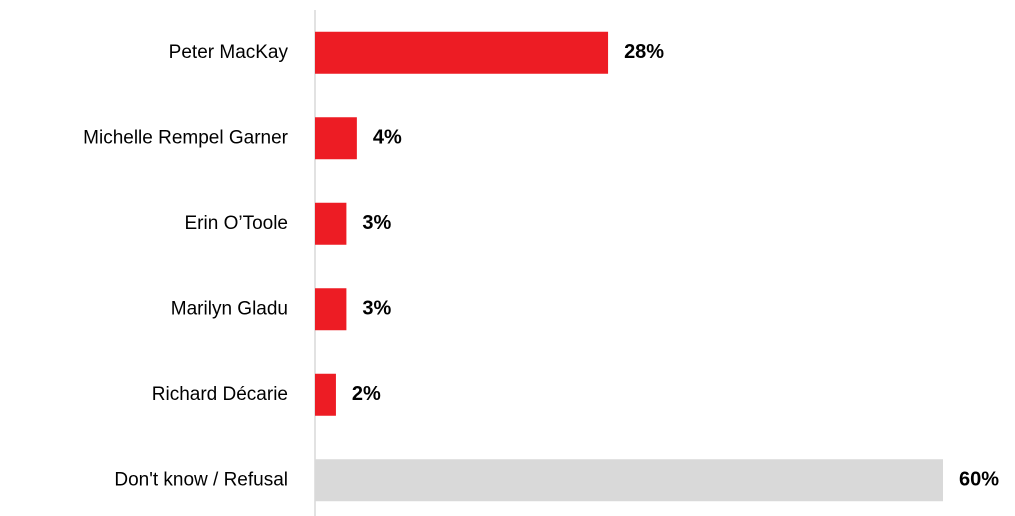 This screenshot has width=1015, height=516. What do you see at coordinates (387, 138) in the screenshot?
I see `value-label: 4%` at bounding box center [387, 138].